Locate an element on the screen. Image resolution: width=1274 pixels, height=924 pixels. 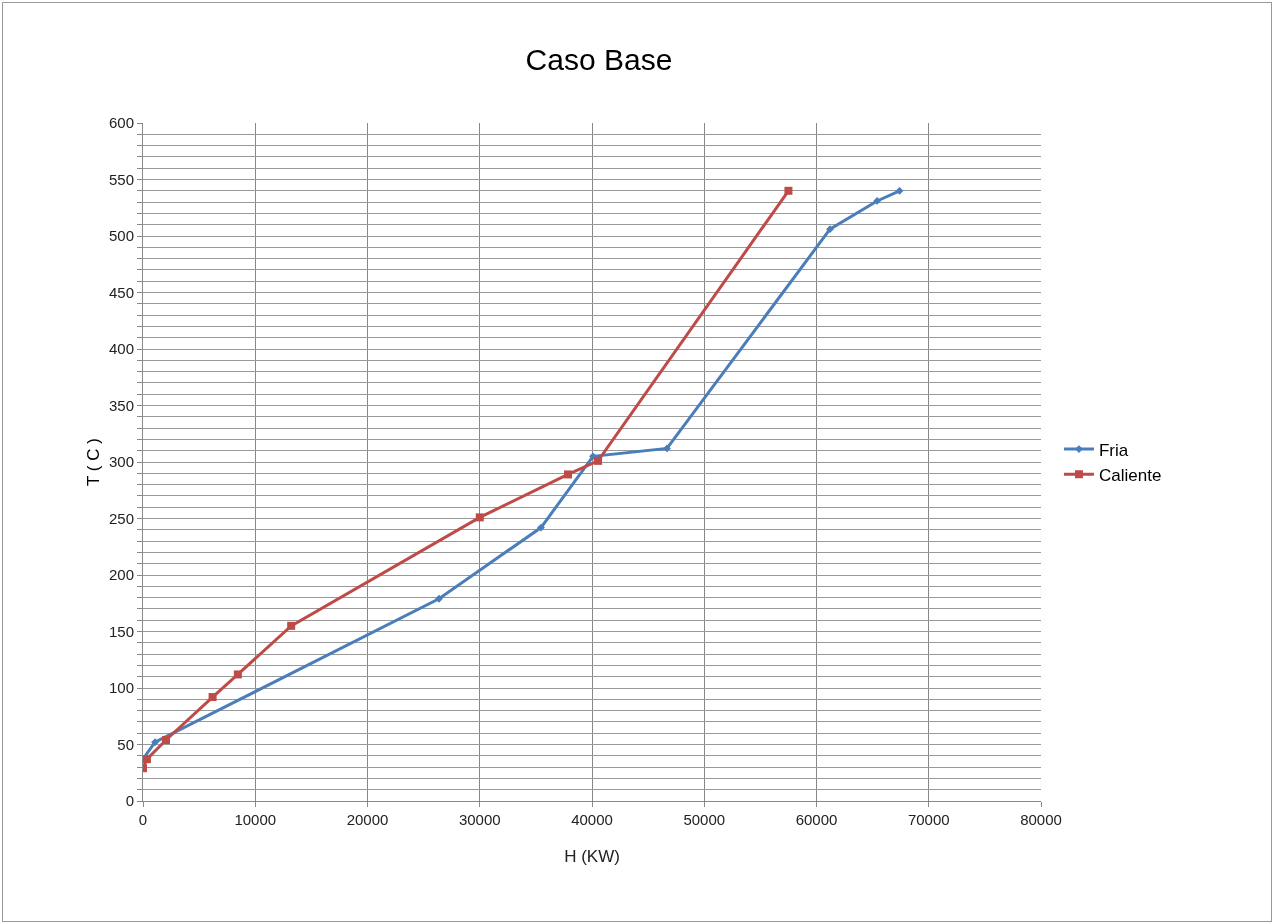
x-tick-label: 50000 is located at coordinates (704, 819).